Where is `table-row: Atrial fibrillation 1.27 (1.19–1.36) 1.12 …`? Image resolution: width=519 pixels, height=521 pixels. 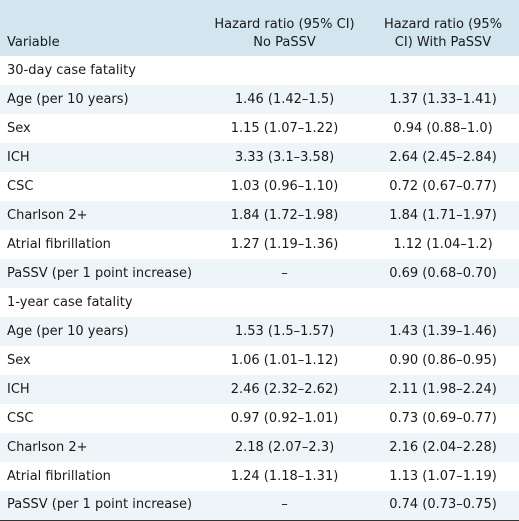 table-row: Atrial fibrillation 1.27 (1.19–1.36) 1.12 … is located at coordinates (259, 244).